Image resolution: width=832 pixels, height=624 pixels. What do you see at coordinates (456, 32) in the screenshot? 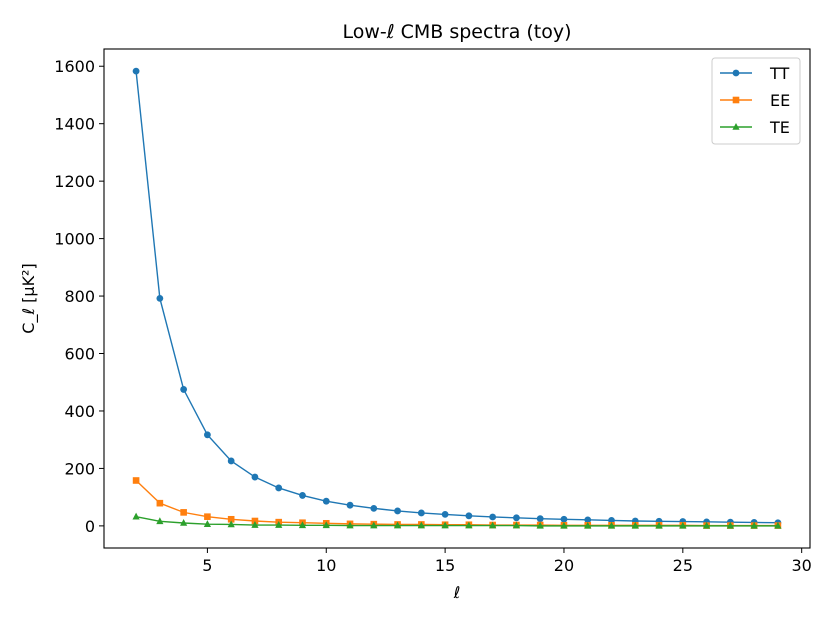
I see `chart-title: Low-ℓ CMB spectra (toy)` at bounding box center [456, 32].